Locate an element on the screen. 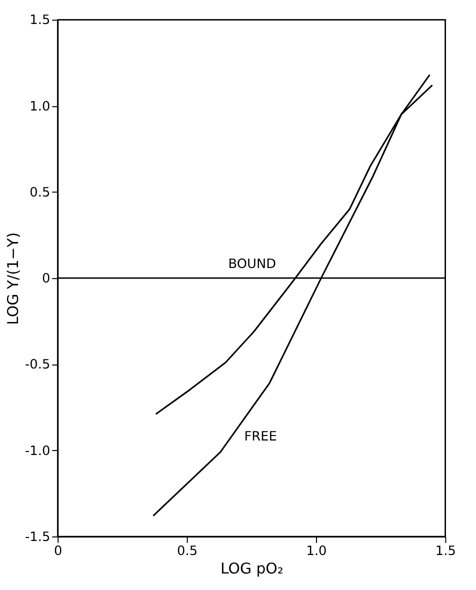 This screenshot has height=590, width=476. annotation: BOUND is located at coordinates (252, 264).